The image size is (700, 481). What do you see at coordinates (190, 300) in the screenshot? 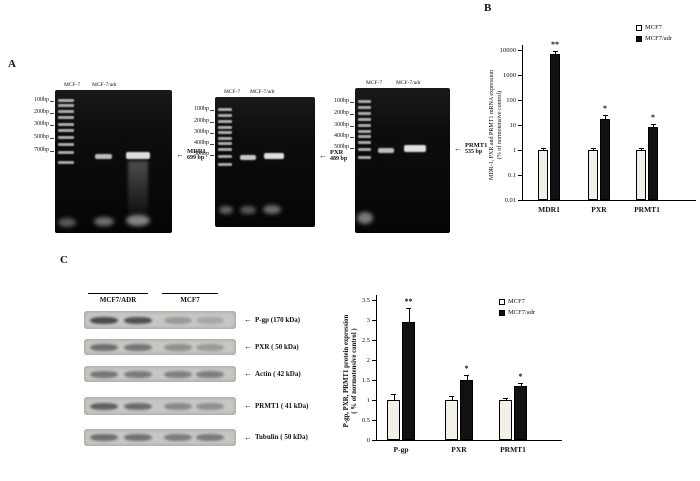
I see `blot-group-label: MCF7` at bounding box center [190, 300].